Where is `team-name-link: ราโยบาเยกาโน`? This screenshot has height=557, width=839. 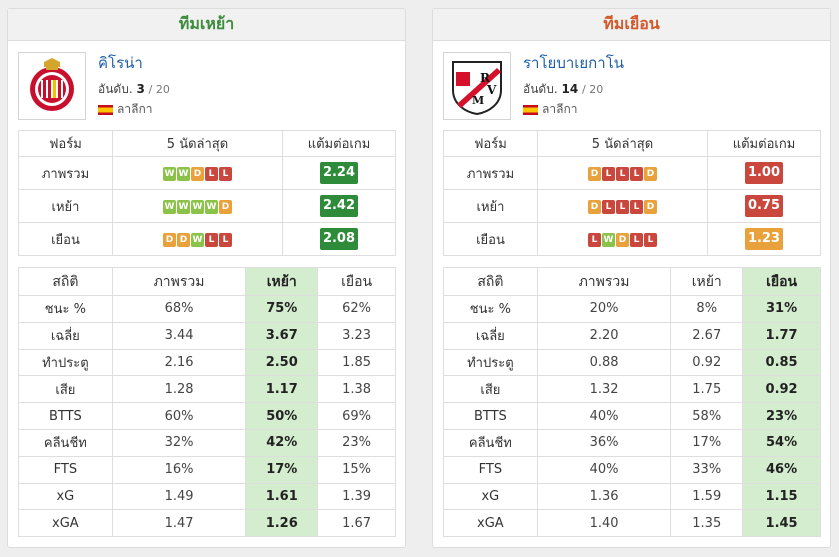 team-name-link: ราโยบาเยกาโน is located at coordinates (574, 63).